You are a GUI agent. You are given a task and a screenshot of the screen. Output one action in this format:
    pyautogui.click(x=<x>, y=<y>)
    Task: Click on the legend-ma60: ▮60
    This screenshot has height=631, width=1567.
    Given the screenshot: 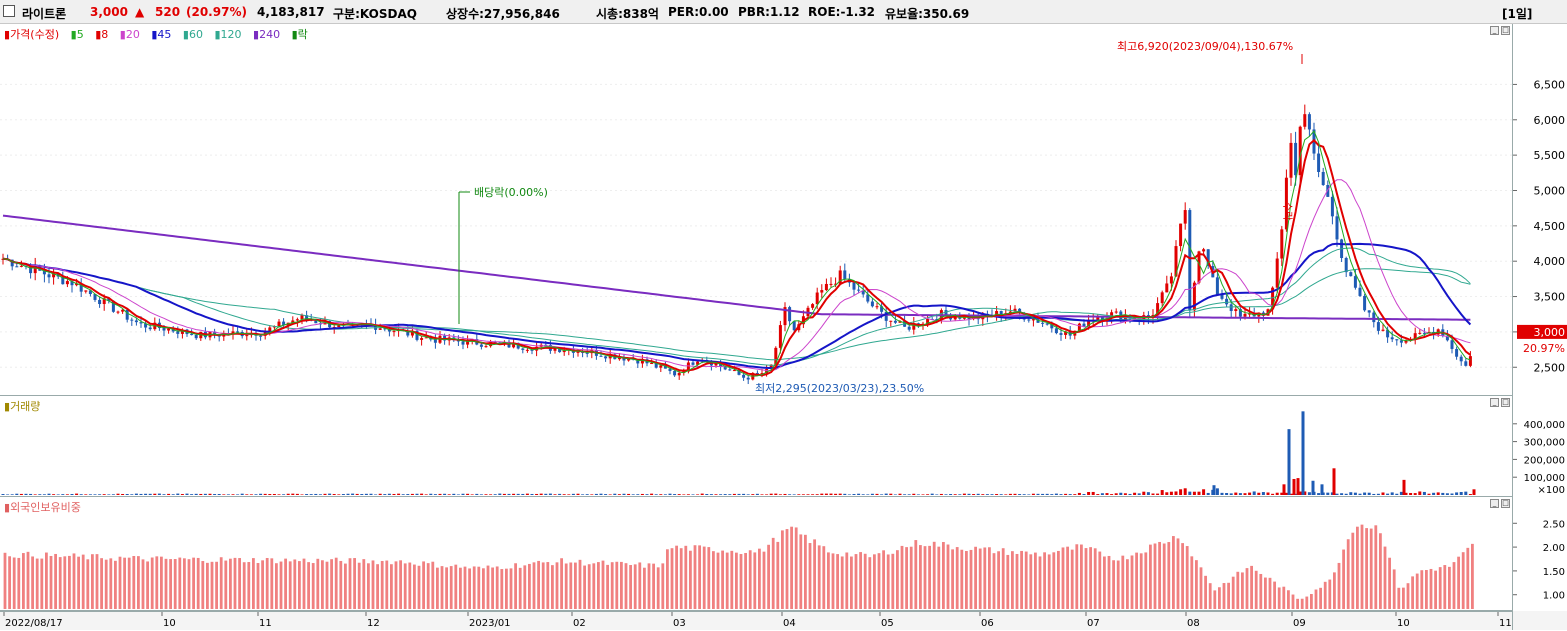 What is the action you would take?
    pyautogui.click(x=192, y=34)
    